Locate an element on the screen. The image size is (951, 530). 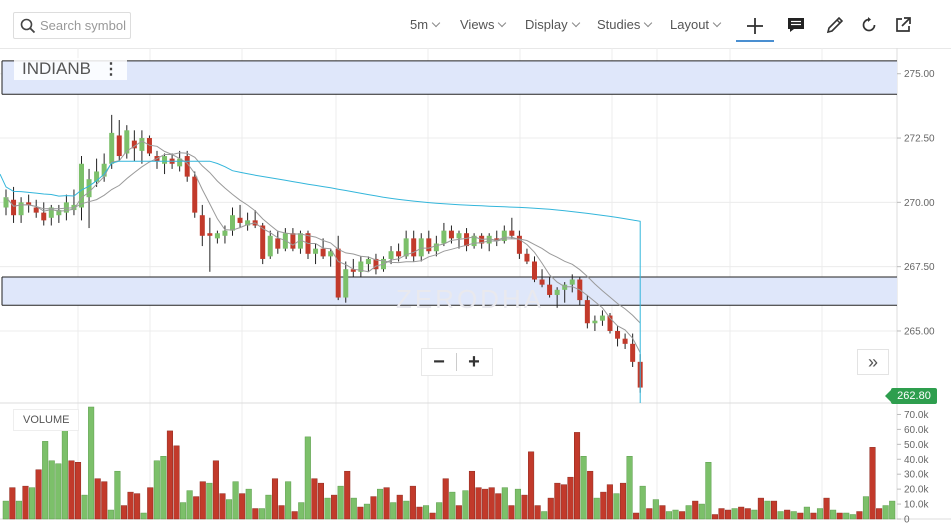
views-dropdown: Views is located at coordinates (483, 24).